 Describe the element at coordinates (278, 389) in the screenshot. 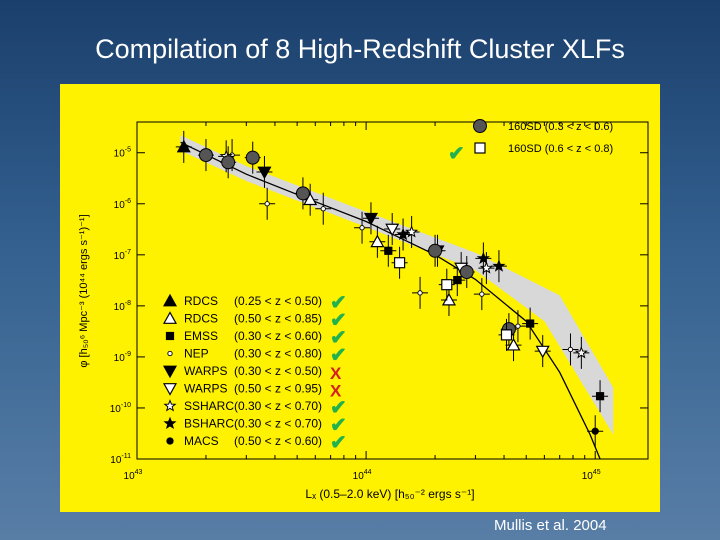

I see `legend-z-range: (0.50 < z < 0.95)` at that location.